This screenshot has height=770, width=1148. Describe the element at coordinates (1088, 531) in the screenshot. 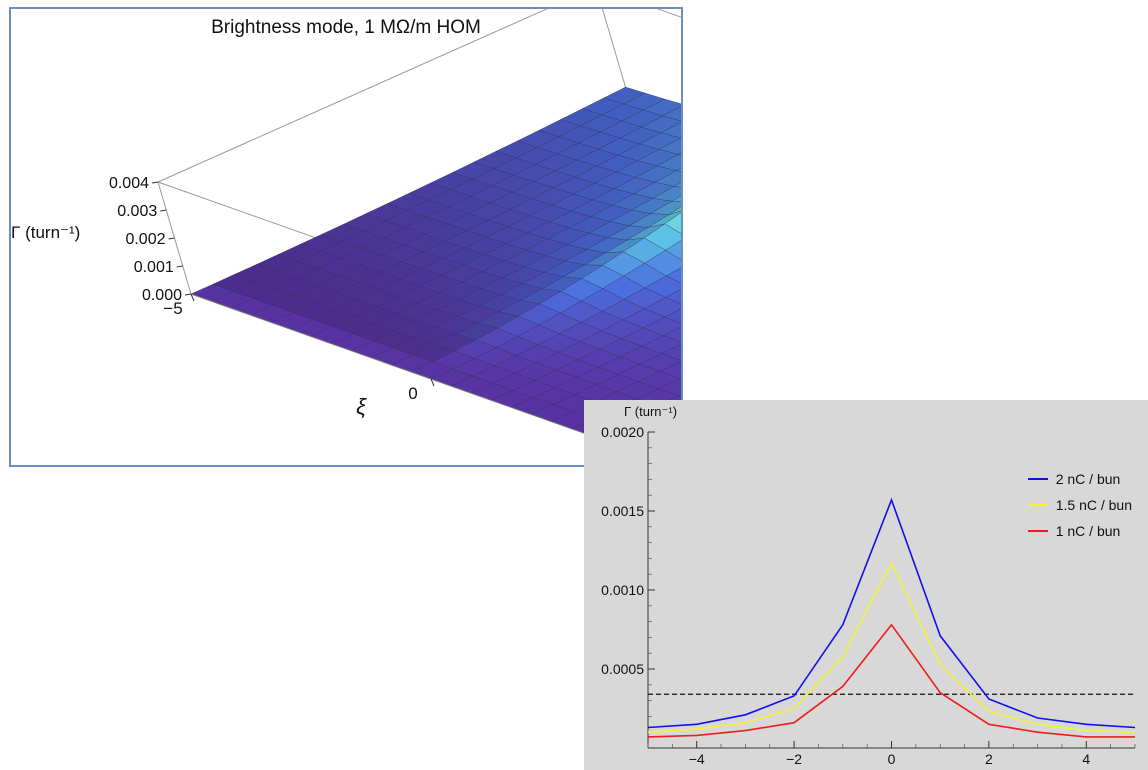

I see `legend-label-1nc: 1 nC / bun` at that location.